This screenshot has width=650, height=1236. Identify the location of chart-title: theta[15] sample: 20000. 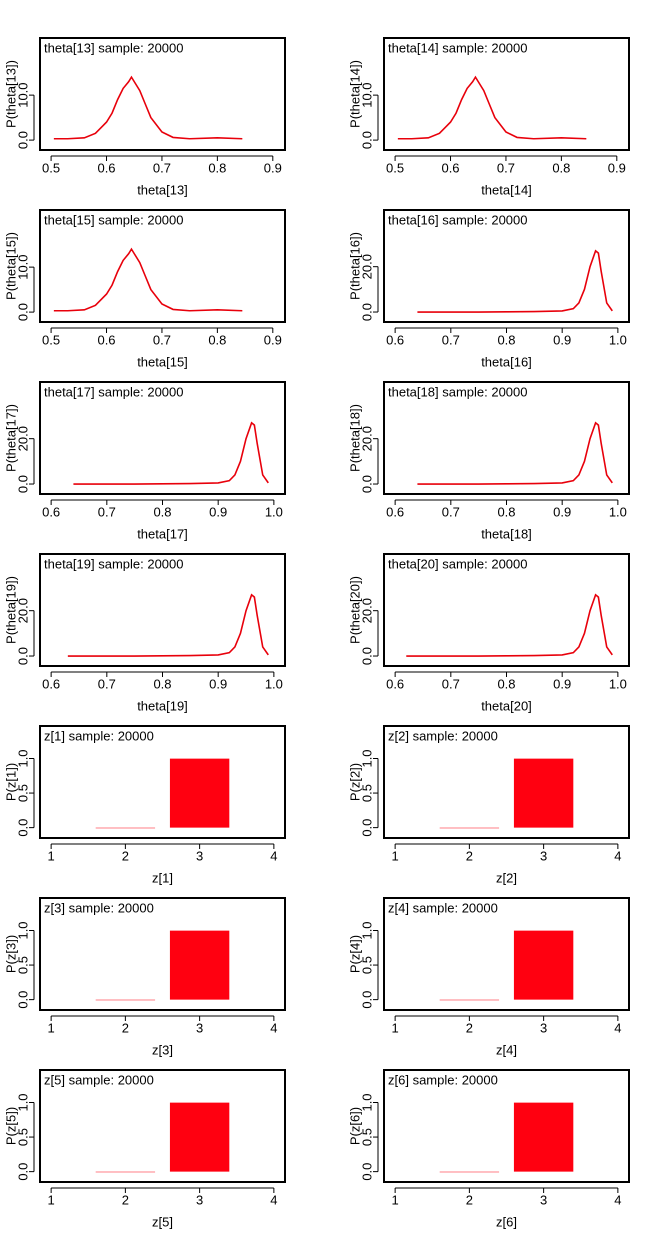
(114, 219).